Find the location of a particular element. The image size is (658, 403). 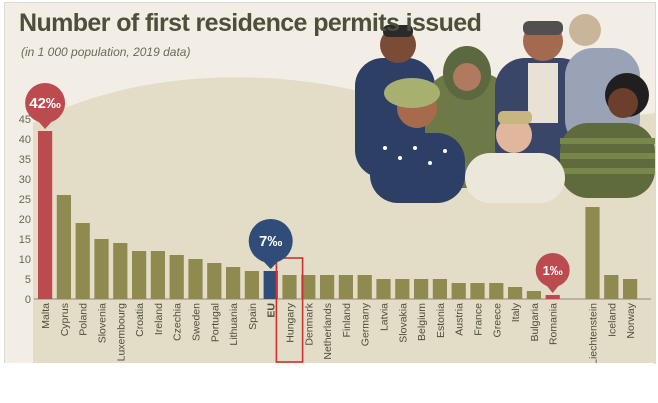

y-tick-label: 0 is located at coordinates (28, 300).